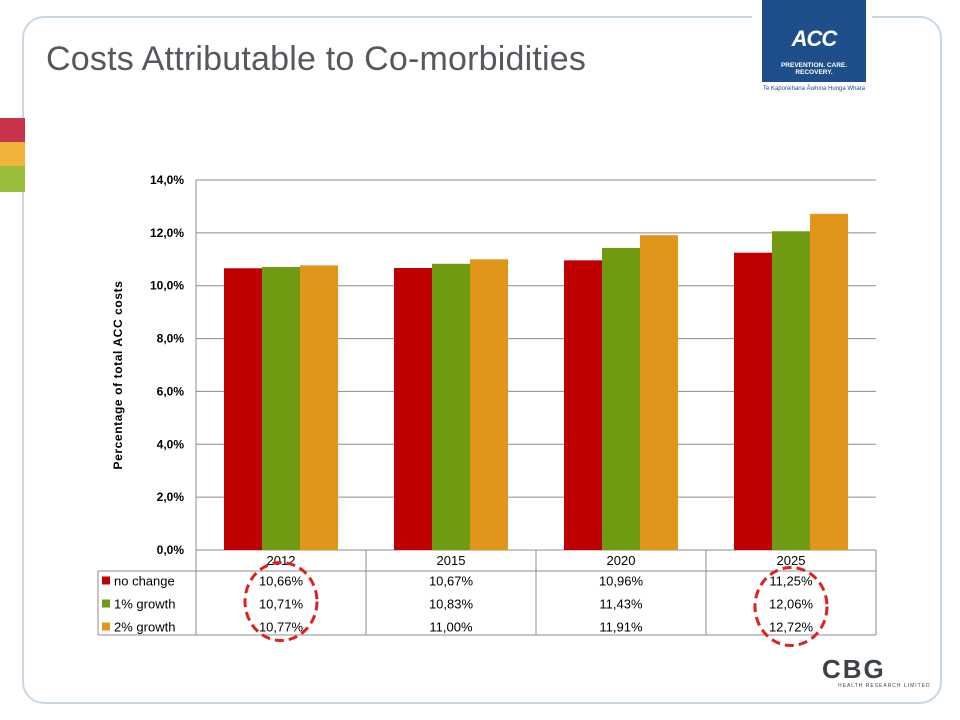  I want to click on data-label: 10,66%, so click(281, 581).